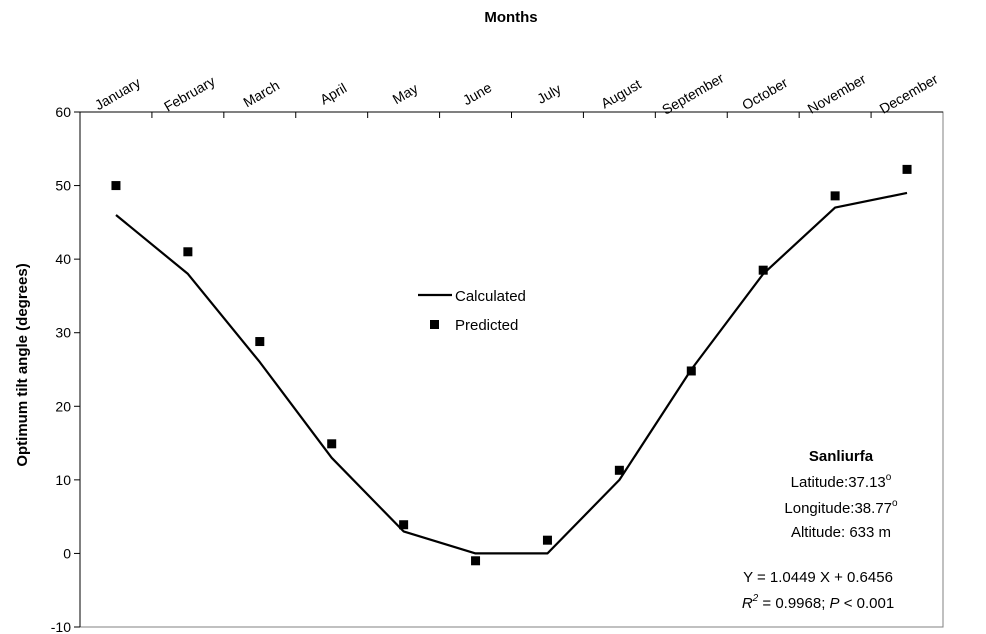 Image resolution: width=986 pixels, height=634 pixels. What do you see at coordinates (841, 532) in the screenshot?
I see `site-altitude: Altitude: 633 m` at bounding box center [841, 532].